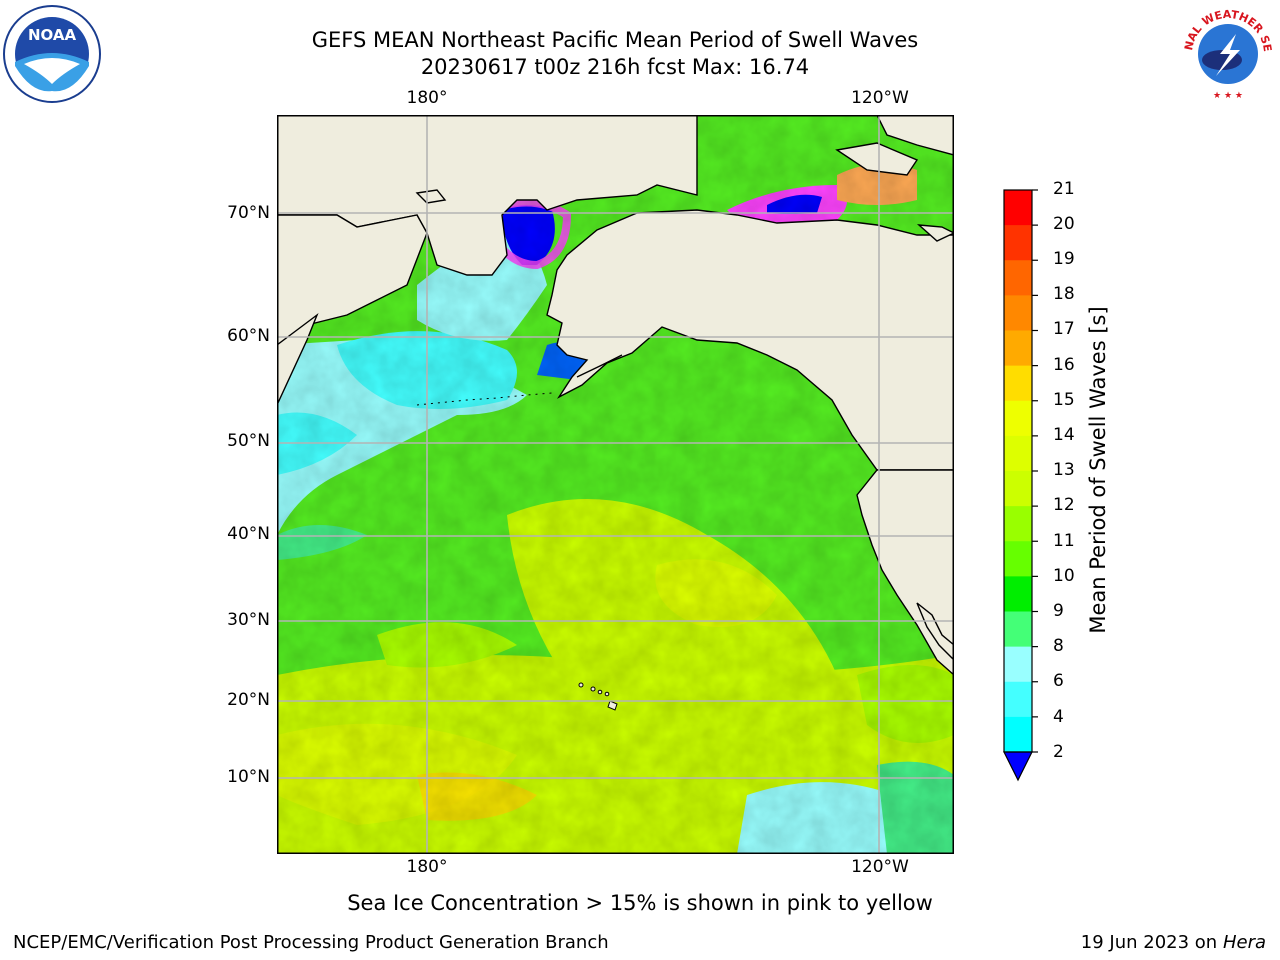 The width and height of the screenshot is (1280, 960). I want to click on colorbar-tick: 2, so click(1058, 752).